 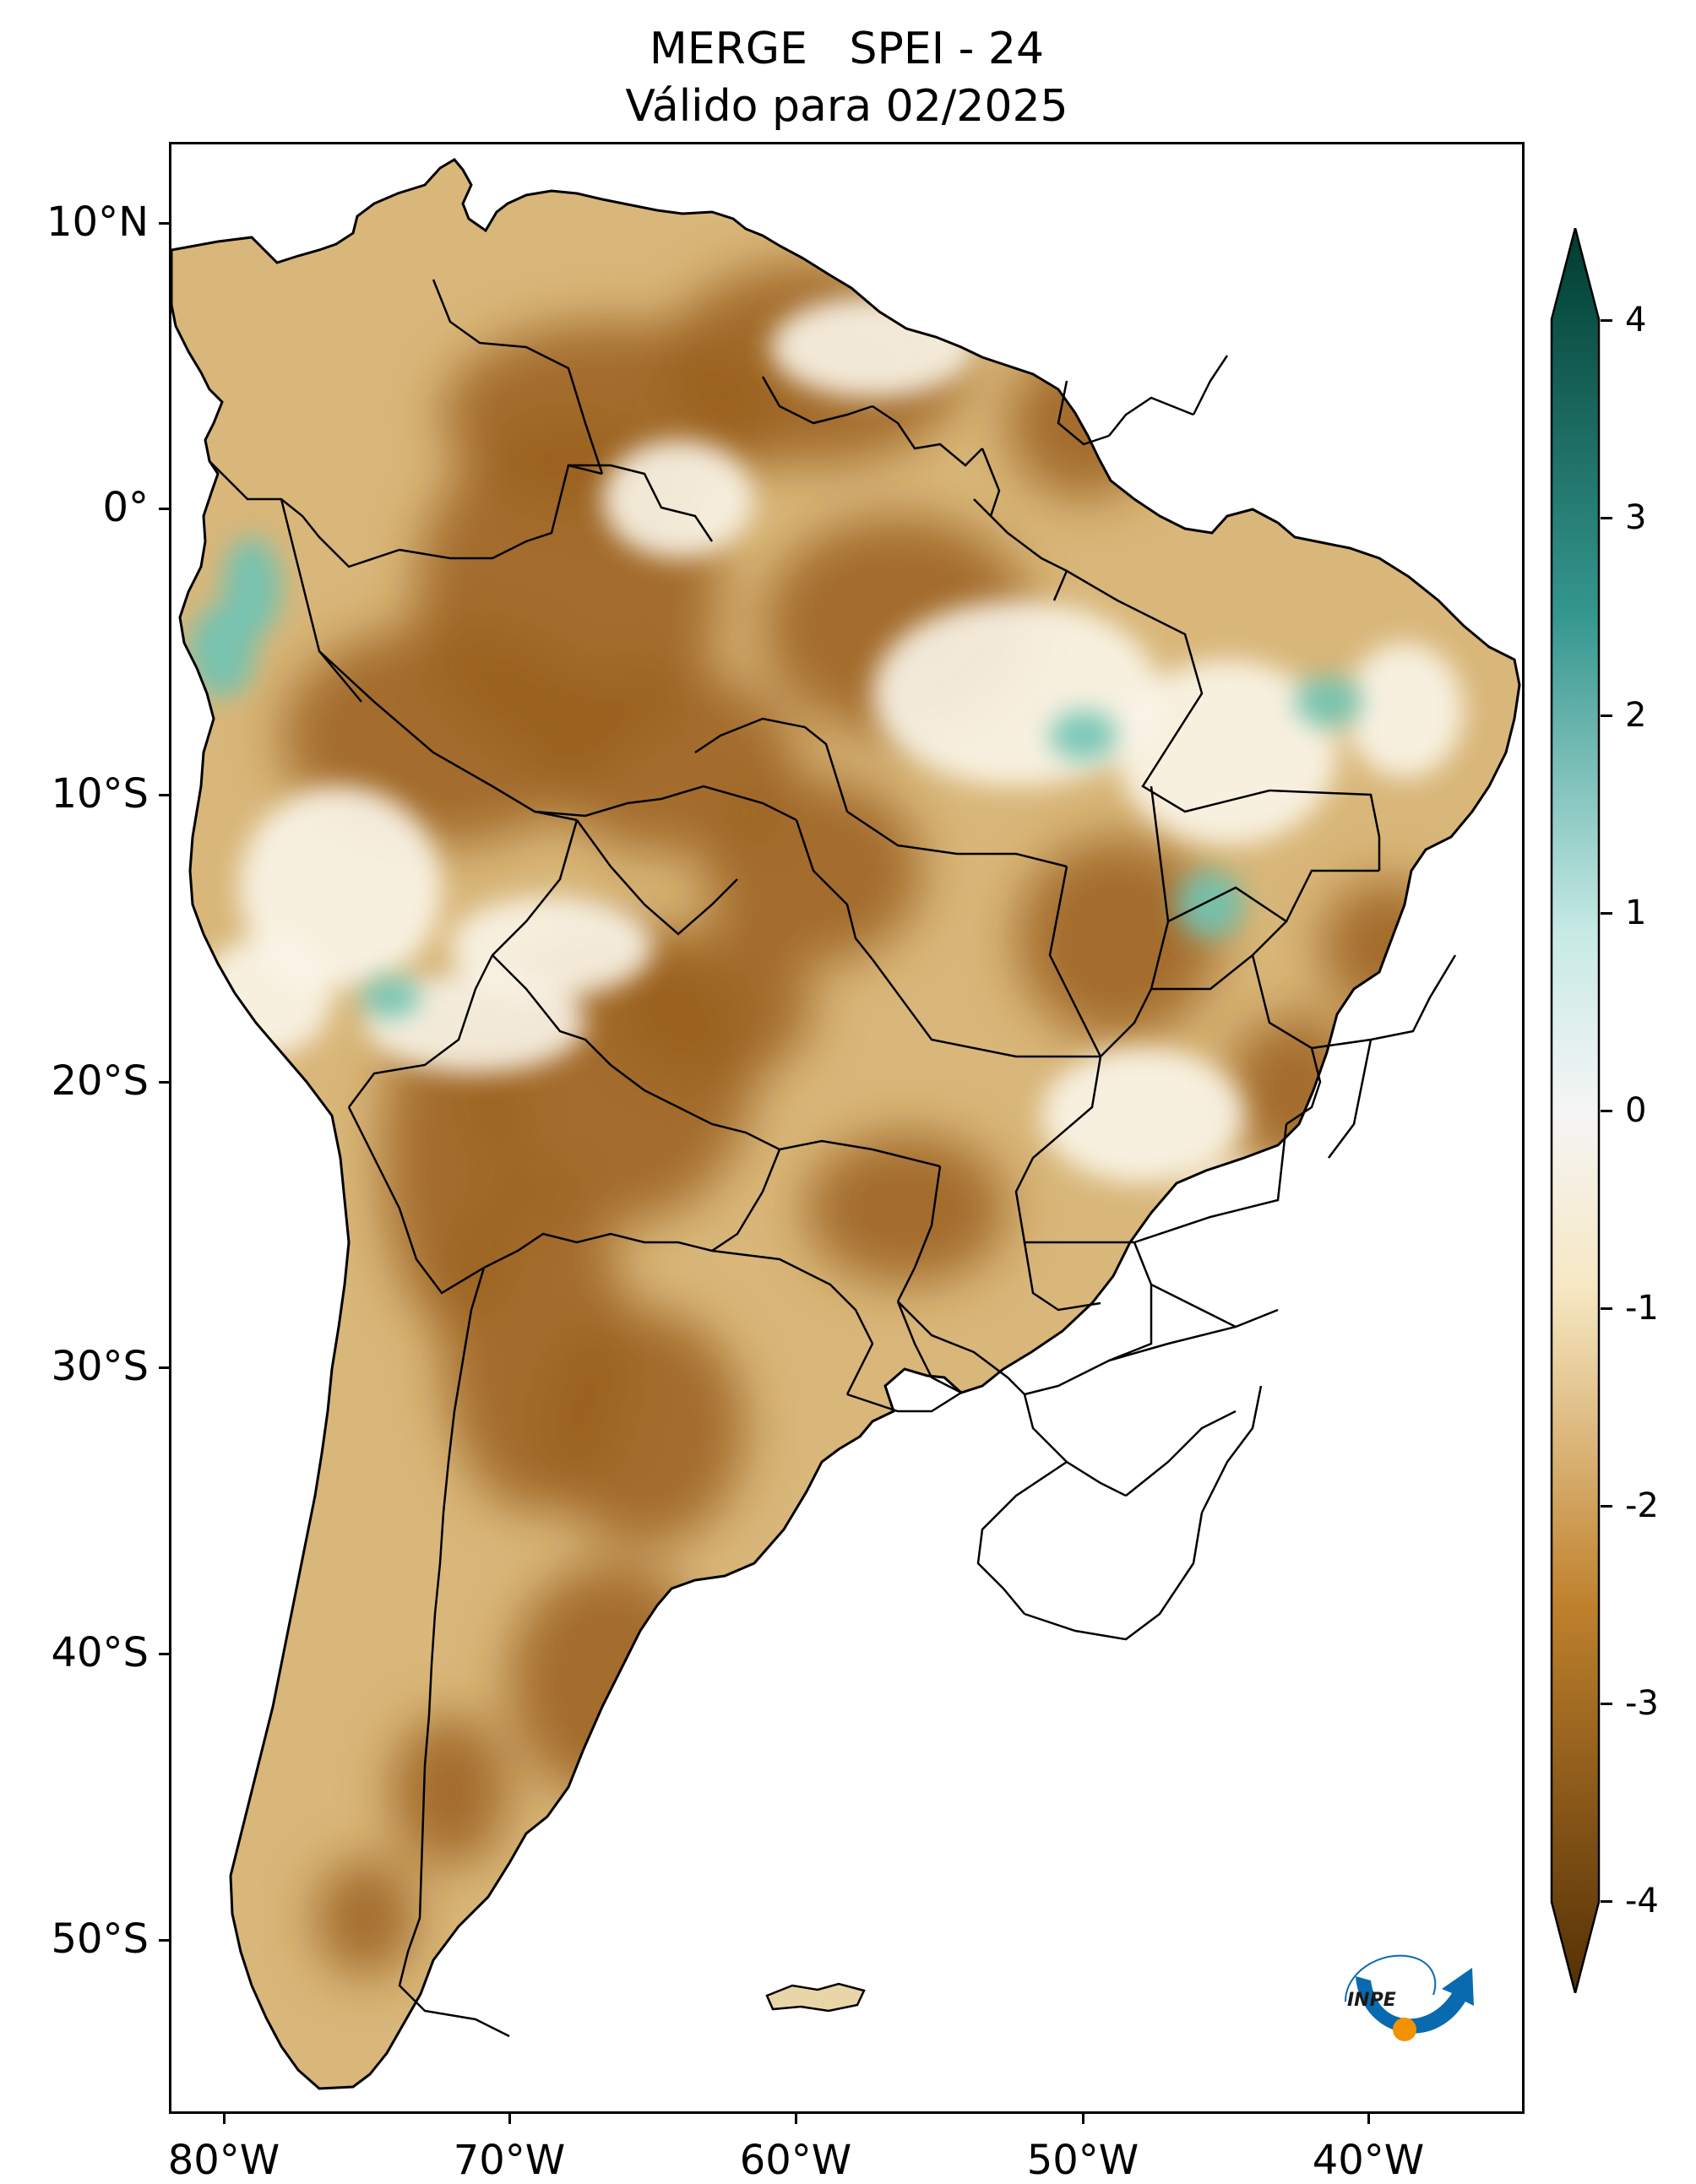 I want to click on colorbar-label-neg3: -3, so click(x=1642, y=1704).